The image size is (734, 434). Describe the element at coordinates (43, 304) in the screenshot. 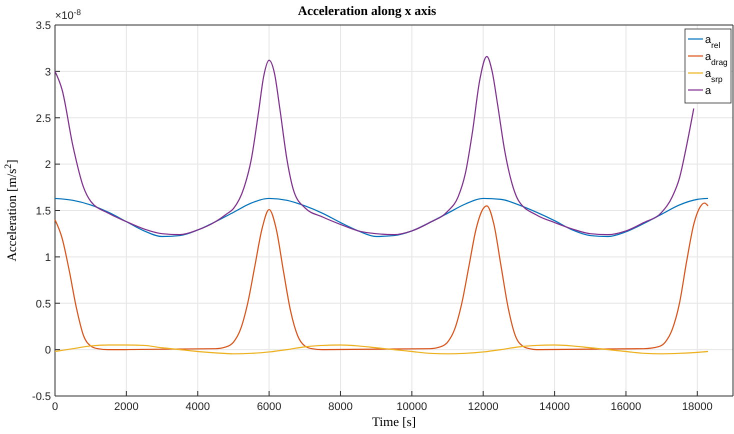

I see `y-tick-label: 0.5` at that location.